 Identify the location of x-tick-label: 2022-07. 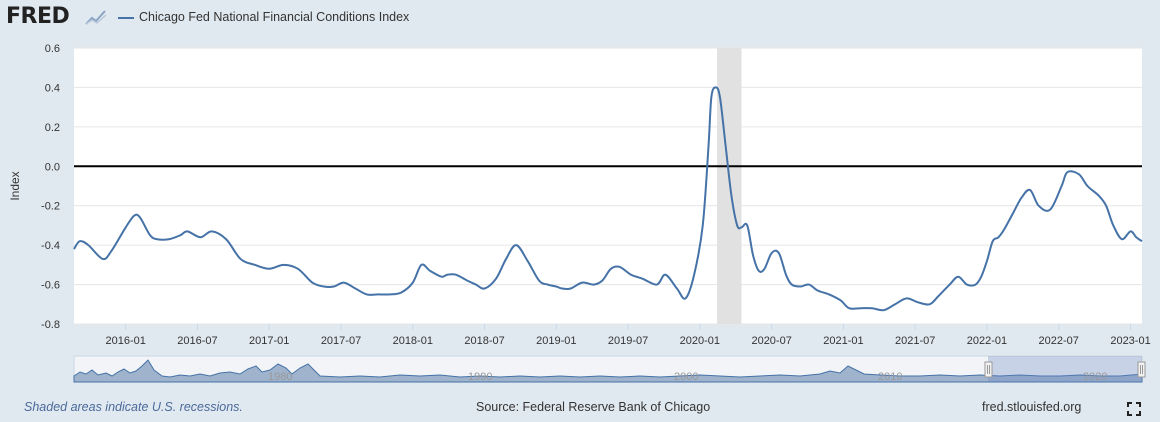
(1059, 341).